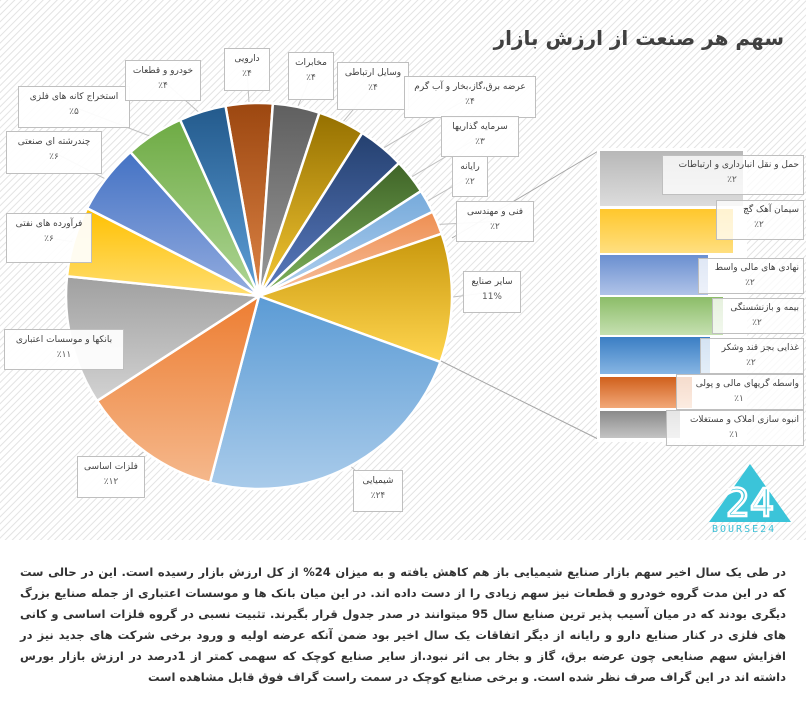  What do you see at coordinates (111, 482) in the screenshot?
I see `data-label-value: ٪۱۲` at bounding box center [111, 482].